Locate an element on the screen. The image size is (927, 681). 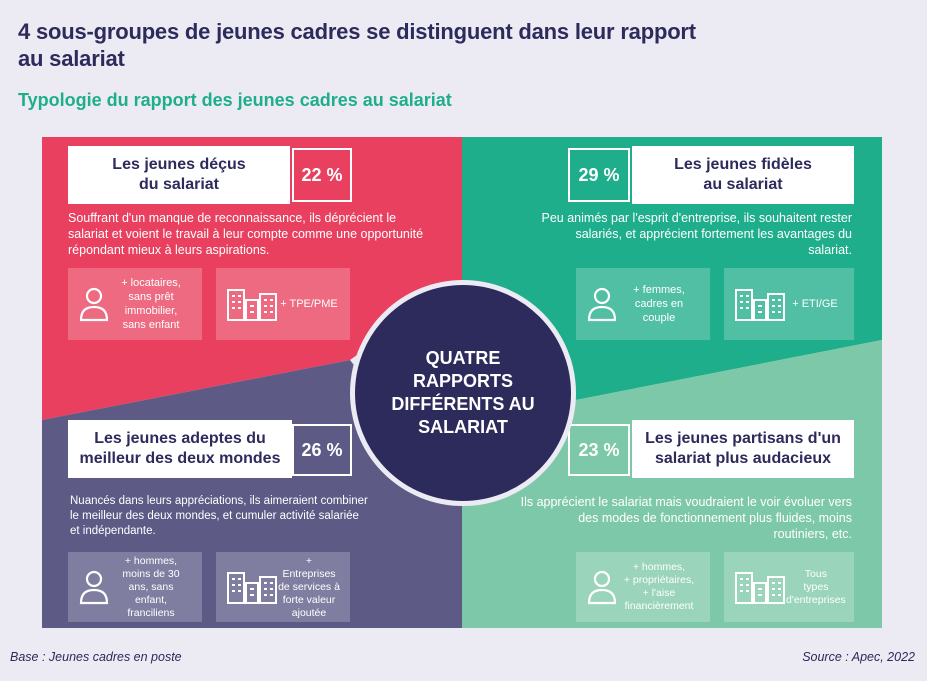
group-label-fideles: Les jeunes fidèles au salariat is located at coordinates (743, 175).